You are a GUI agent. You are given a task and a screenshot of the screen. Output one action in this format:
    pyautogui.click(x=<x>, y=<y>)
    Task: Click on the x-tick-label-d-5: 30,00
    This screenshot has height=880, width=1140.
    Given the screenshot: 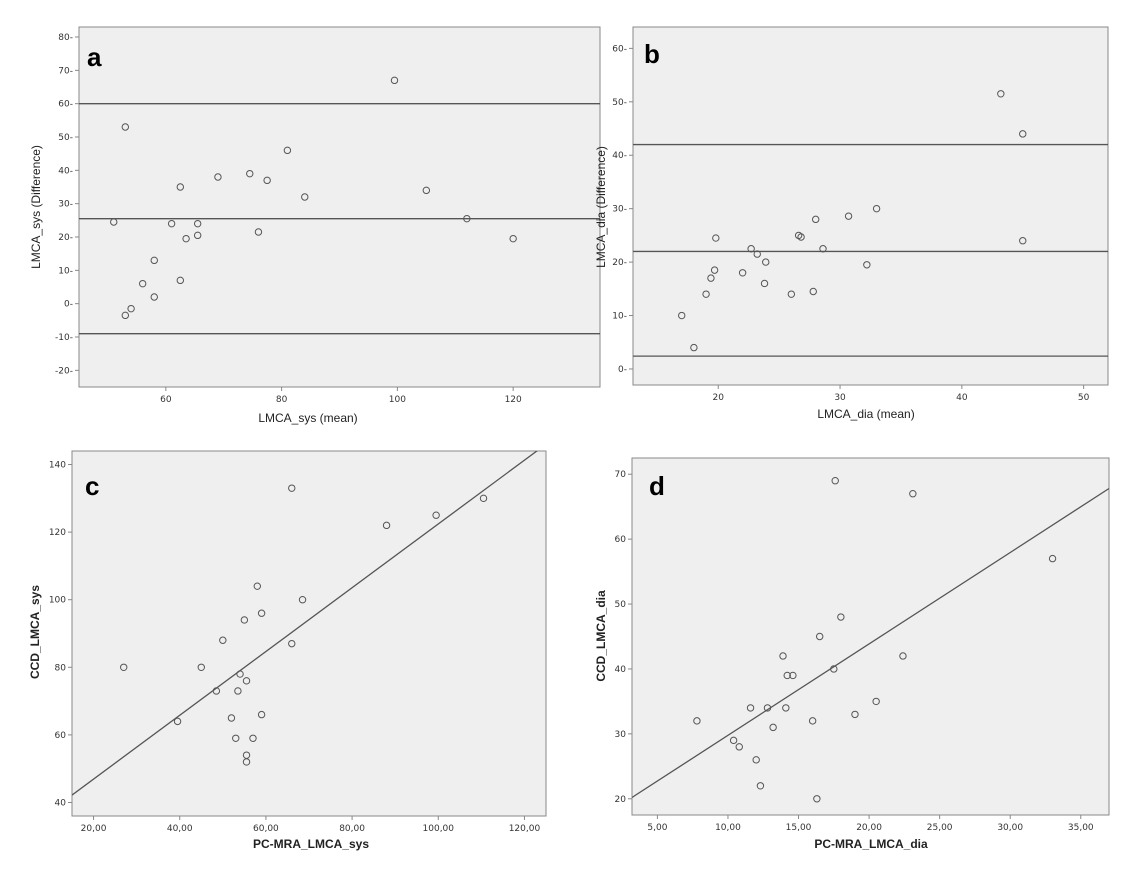 What is the action you would take?
    pyautogui.click(x=1010, y=828)
    